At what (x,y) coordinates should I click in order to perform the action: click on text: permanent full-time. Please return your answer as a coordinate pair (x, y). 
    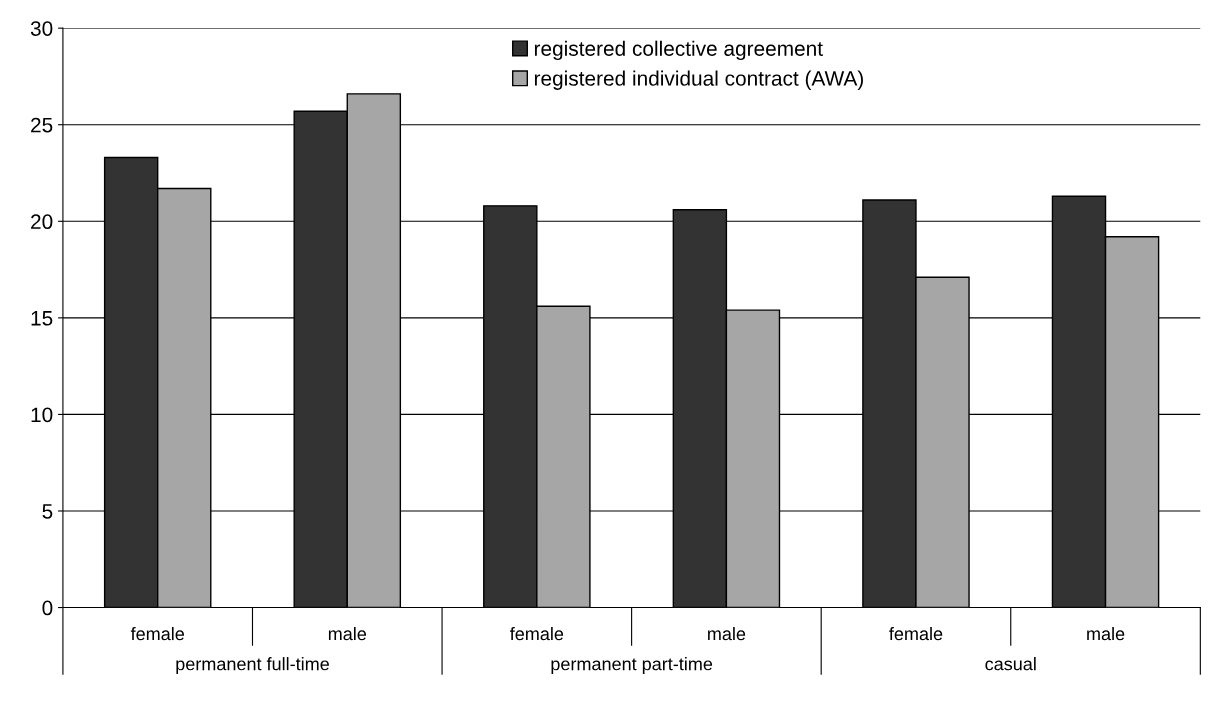
    Looking at the image, I should click on (252, 665).